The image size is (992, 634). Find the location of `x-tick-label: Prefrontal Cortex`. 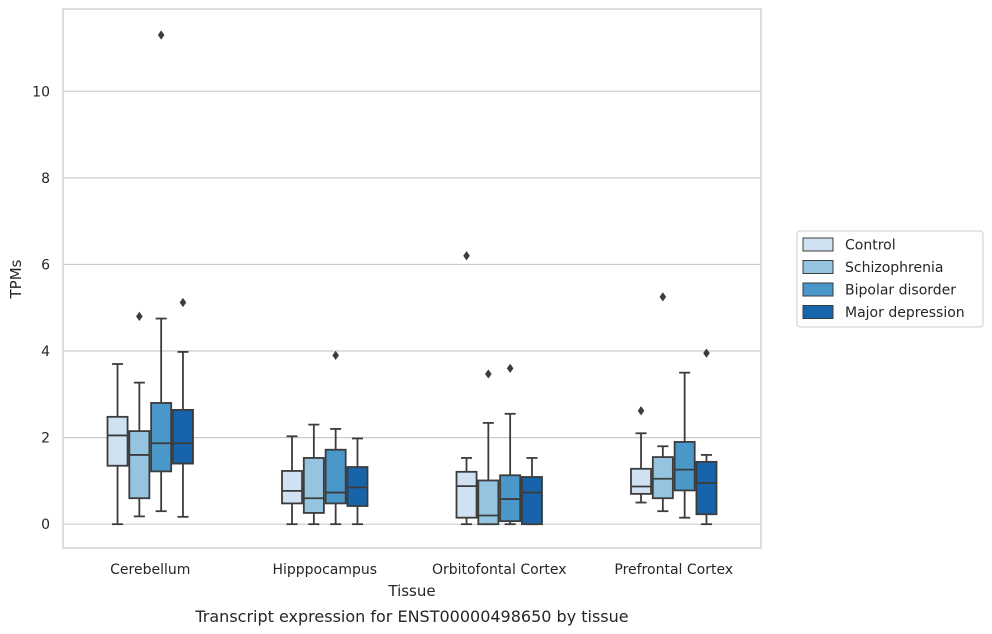

x-tick-label: Prefrontal Cortex is located at coordinates (673, 570).